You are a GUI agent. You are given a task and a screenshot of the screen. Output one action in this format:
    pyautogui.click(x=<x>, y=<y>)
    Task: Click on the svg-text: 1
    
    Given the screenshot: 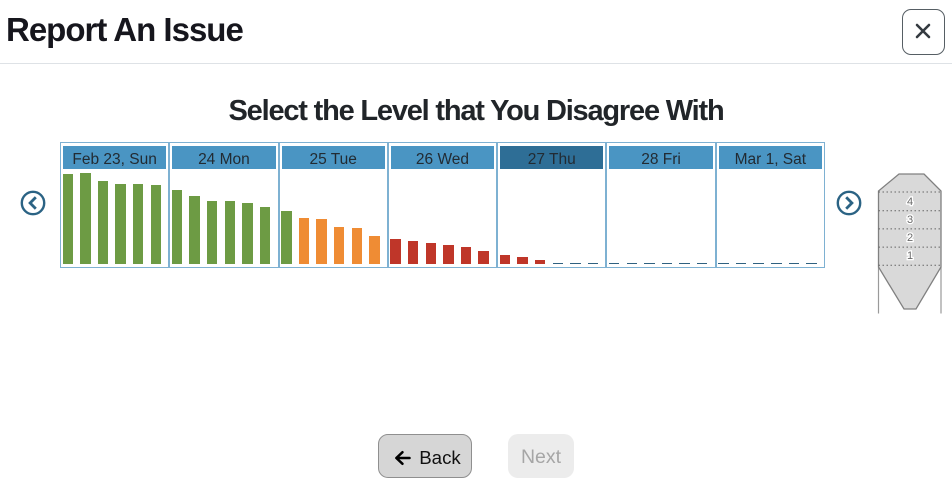 What is the action you would take?
    pyautogui.click(x=910, y=256)
    